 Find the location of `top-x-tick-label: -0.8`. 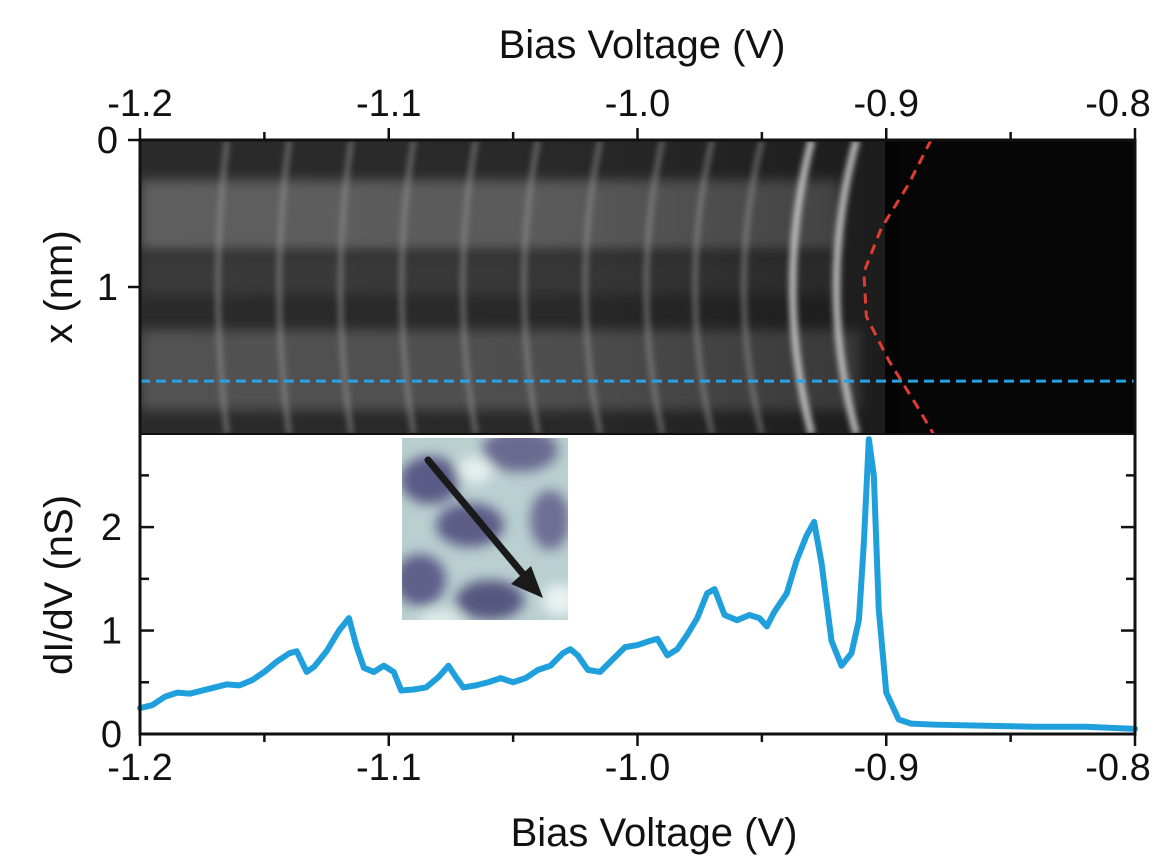

top-x-tick-label: -0.8 is located at coordinates (1117, 104).